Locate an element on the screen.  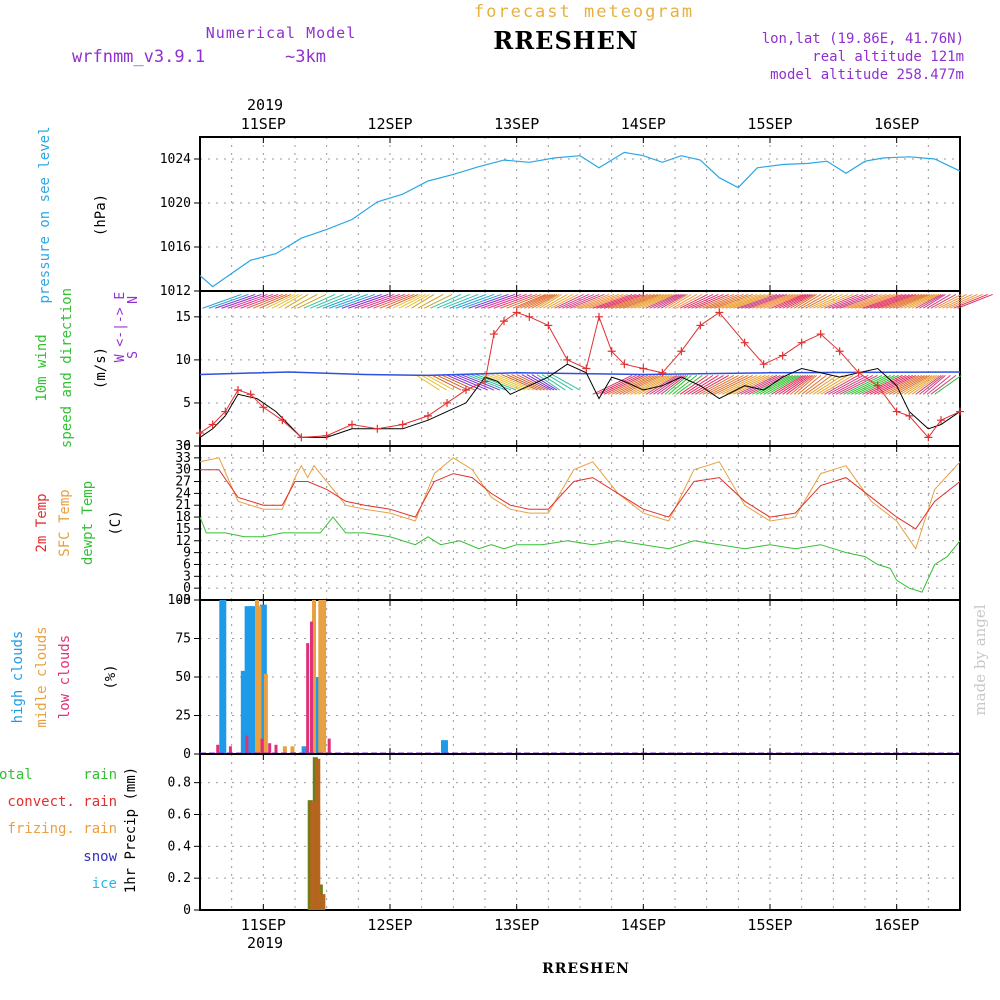
y-tick-label: -3 is located at coordinates (183, 600).